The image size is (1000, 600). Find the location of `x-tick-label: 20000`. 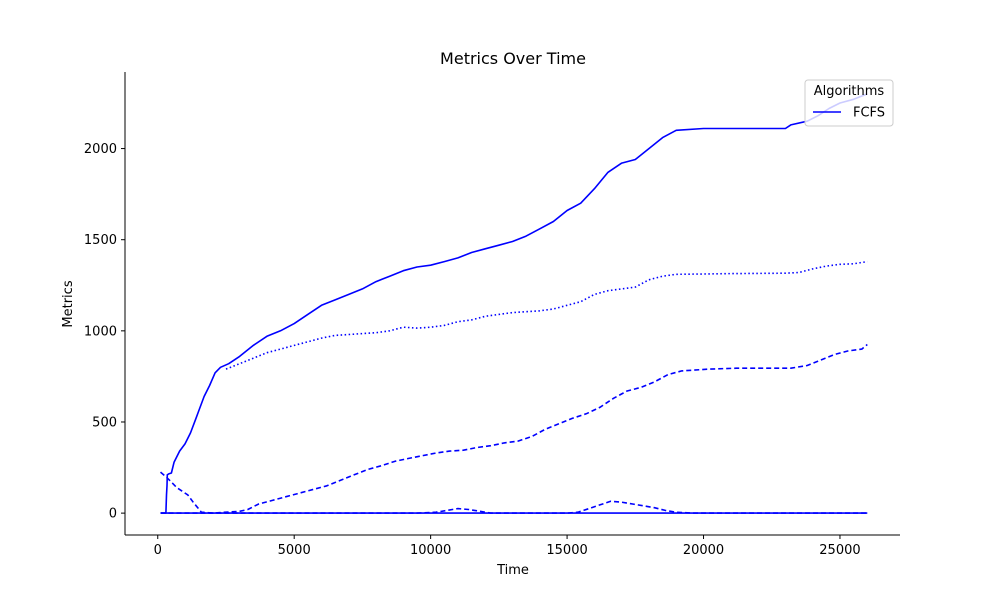

x-tick-label: 20000 is located at coordinates (703, 550).